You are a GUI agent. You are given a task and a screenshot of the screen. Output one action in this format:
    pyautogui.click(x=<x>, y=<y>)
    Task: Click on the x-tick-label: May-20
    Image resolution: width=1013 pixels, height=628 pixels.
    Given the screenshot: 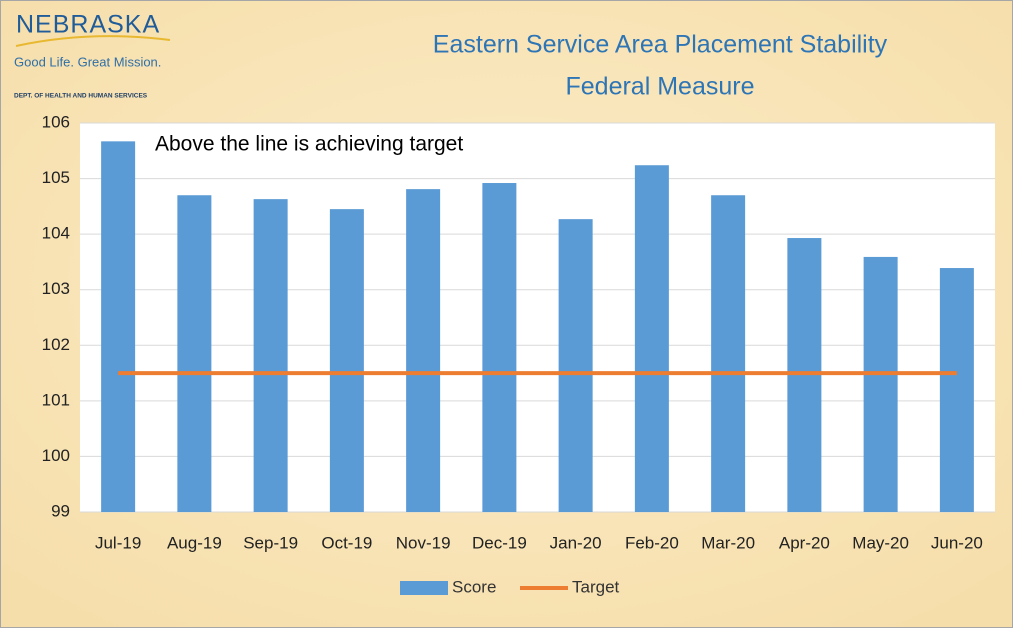 What is the action you would take?
    pyautogui.click(x=880, y=542)
    